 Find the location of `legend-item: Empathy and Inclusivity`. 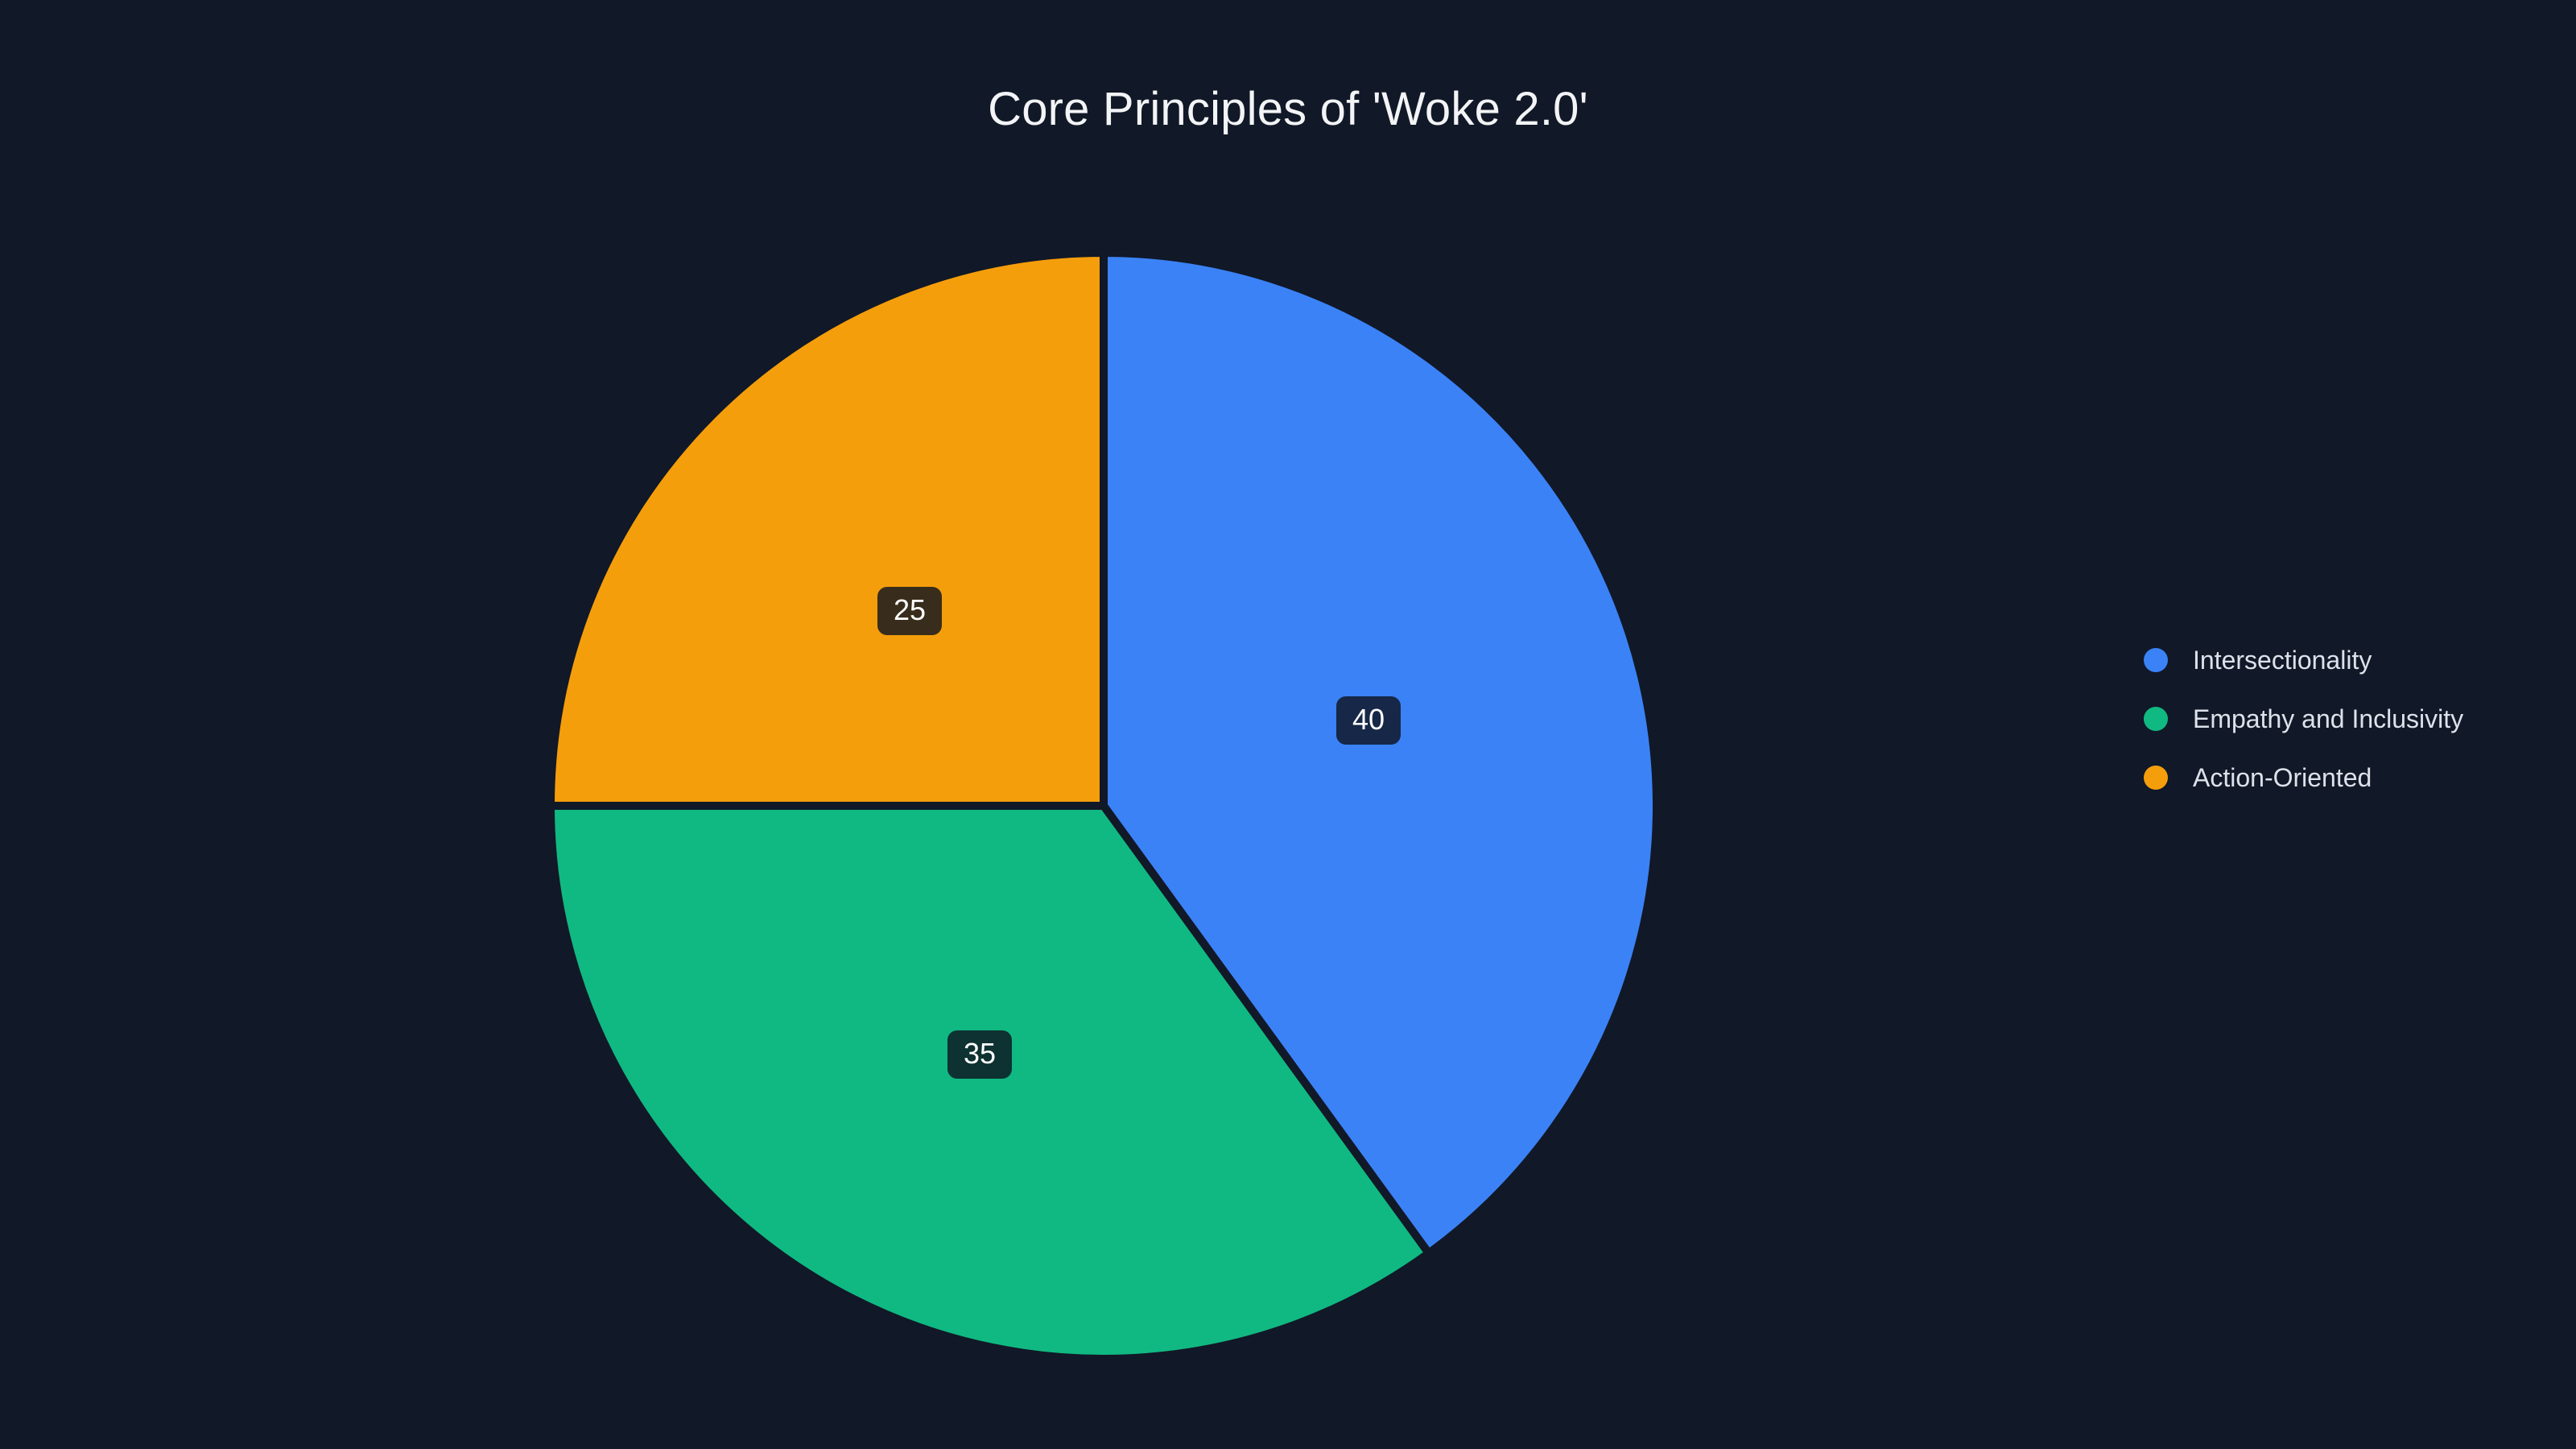

legend-item: Empathy and Inclusivity is located at coordinates (2304, 718).